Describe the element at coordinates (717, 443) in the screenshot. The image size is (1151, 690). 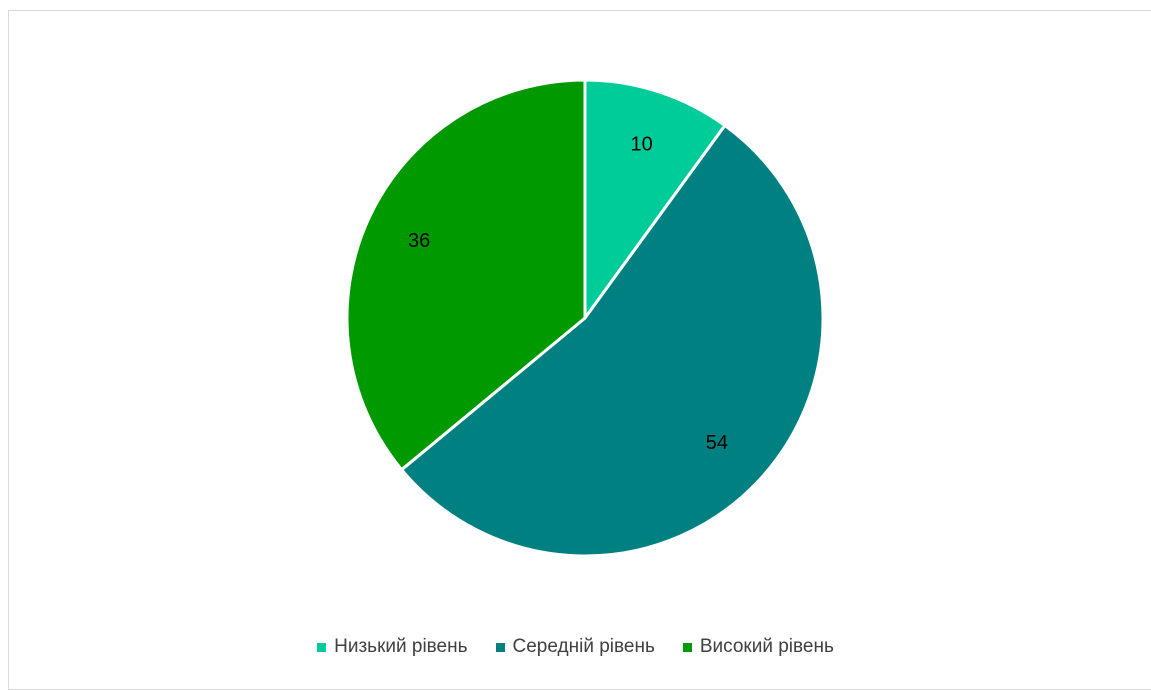
I see `data-label-medium: 54` at that location.